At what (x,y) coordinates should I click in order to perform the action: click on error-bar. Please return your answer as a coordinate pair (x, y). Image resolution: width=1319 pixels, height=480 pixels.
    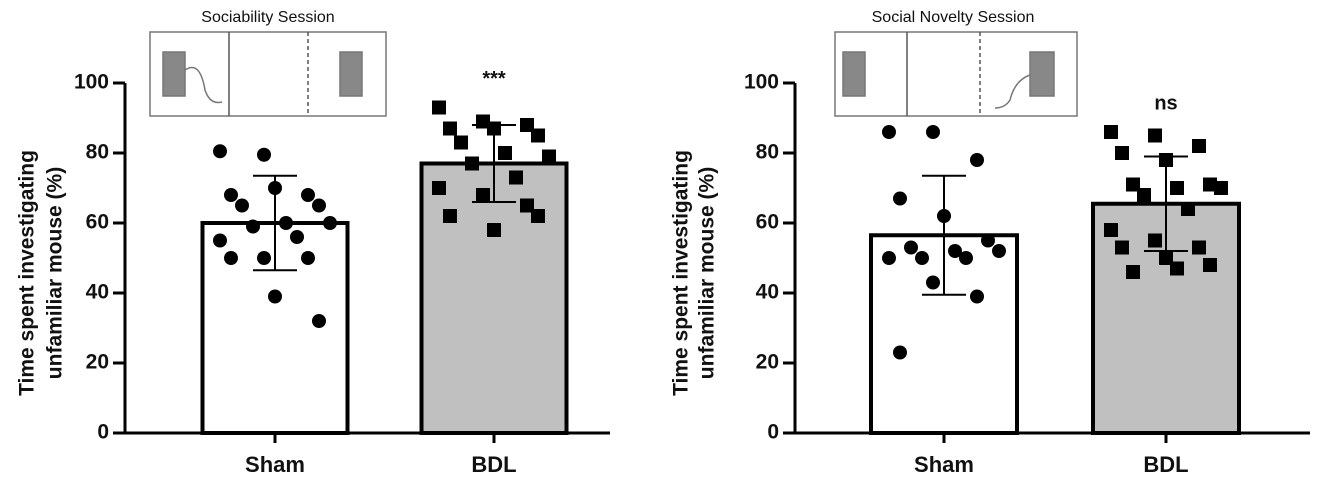
    Looking at the image, I should click on (944, 235).